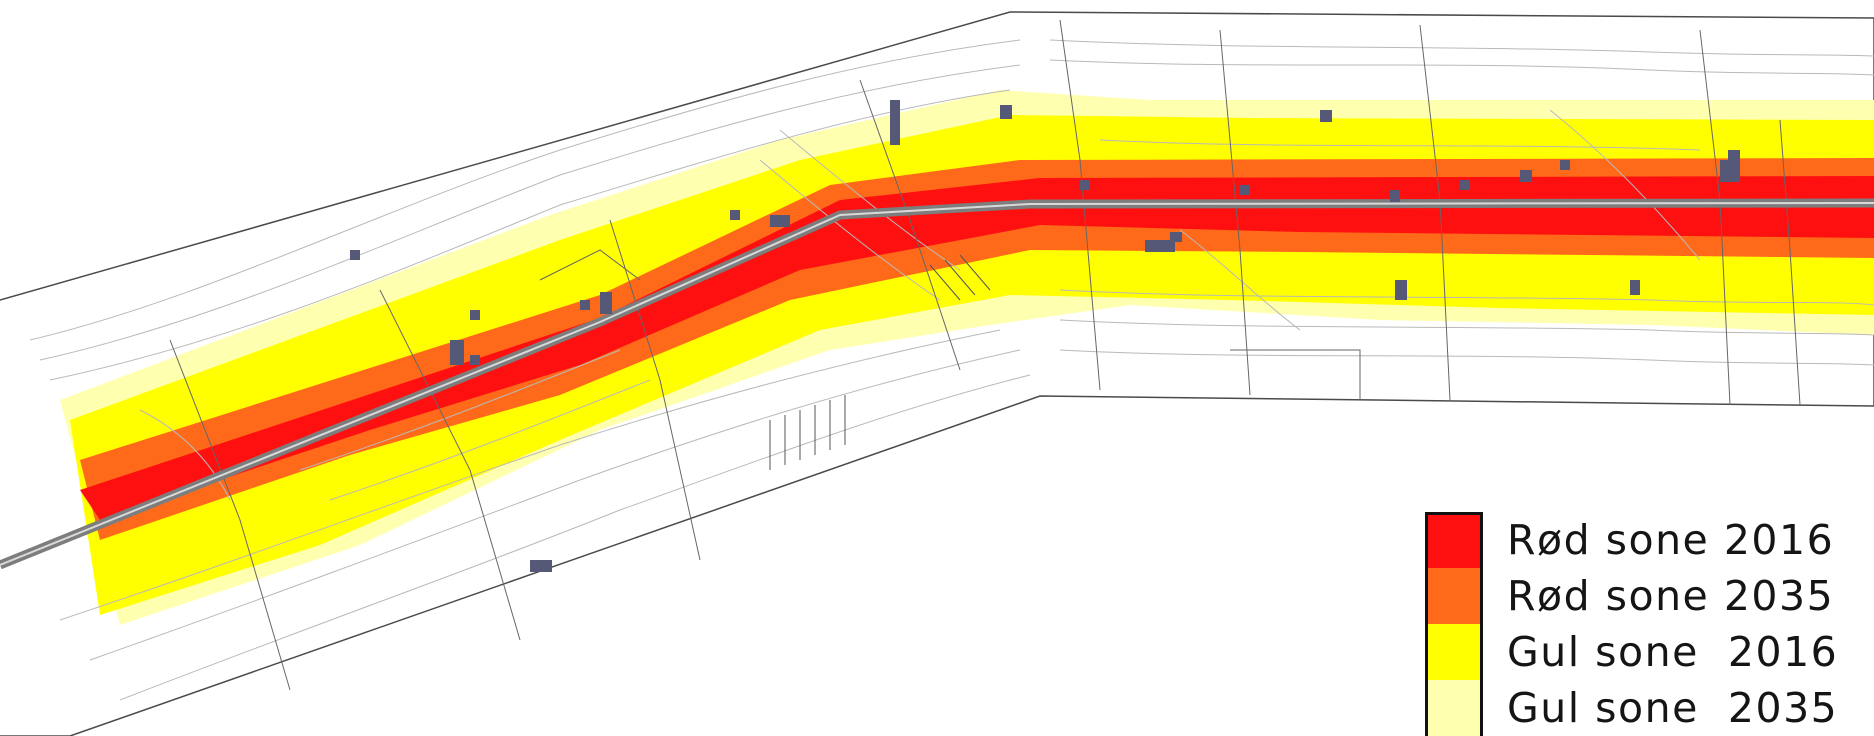 This screenshot has width=1874, height=736. Describe the element at coordinates (1671, 540) in the screenshot. I see `legend-label: Rød sone 2016` at that location.